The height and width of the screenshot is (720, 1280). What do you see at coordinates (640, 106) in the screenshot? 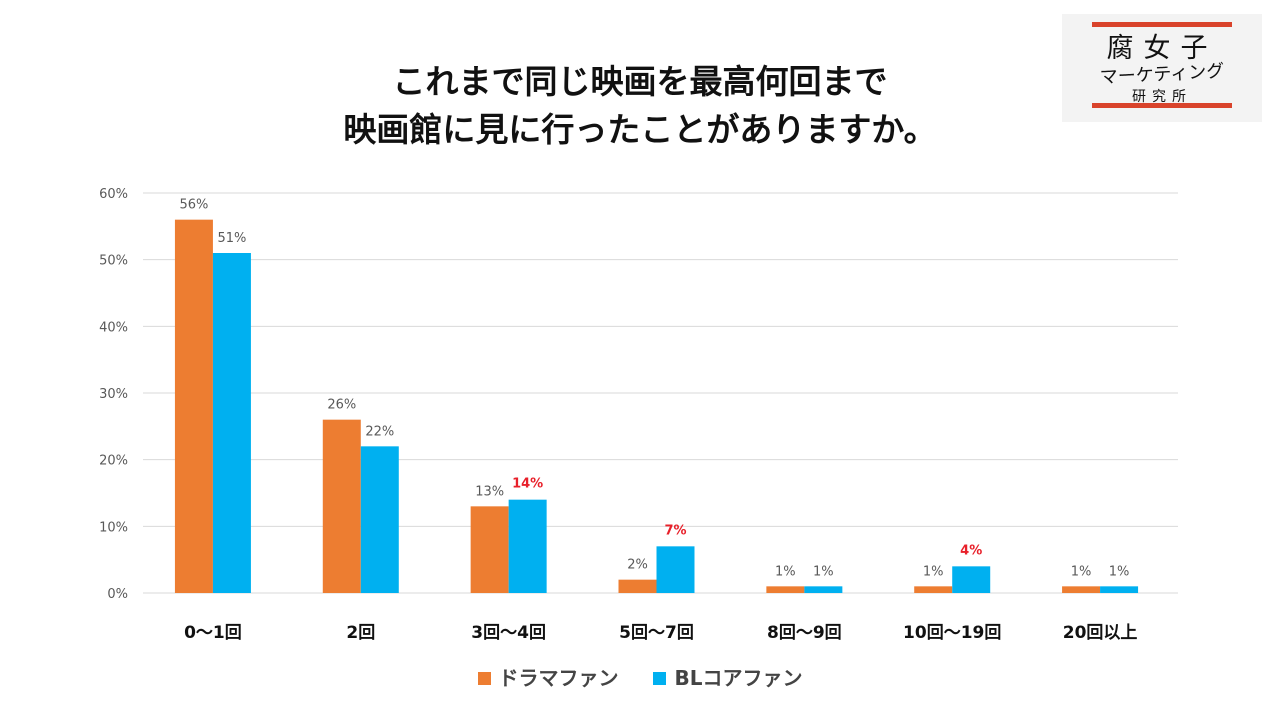
I see `chart-title: これまで同じ映画を最高何回まで 映画館に見に行ったことがありますか。` at bounding box center [640, 106].